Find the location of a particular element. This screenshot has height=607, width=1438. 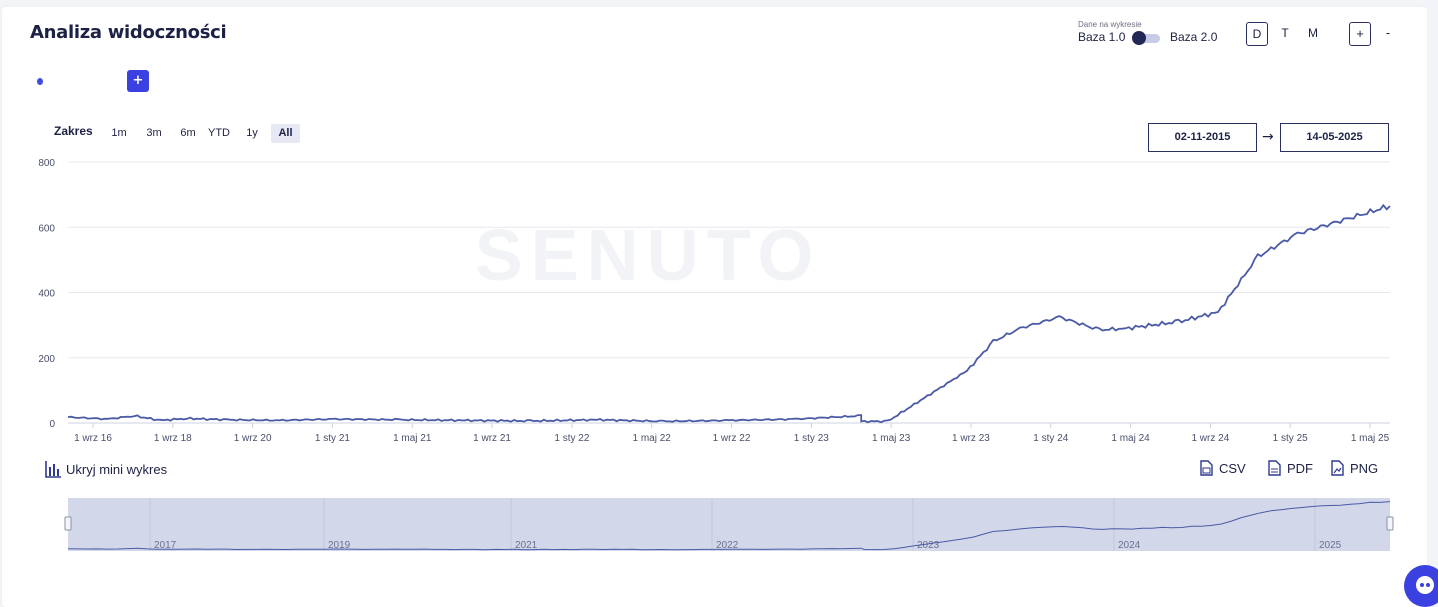

y-tick-label: 800 is located at coordinates (46, 163).